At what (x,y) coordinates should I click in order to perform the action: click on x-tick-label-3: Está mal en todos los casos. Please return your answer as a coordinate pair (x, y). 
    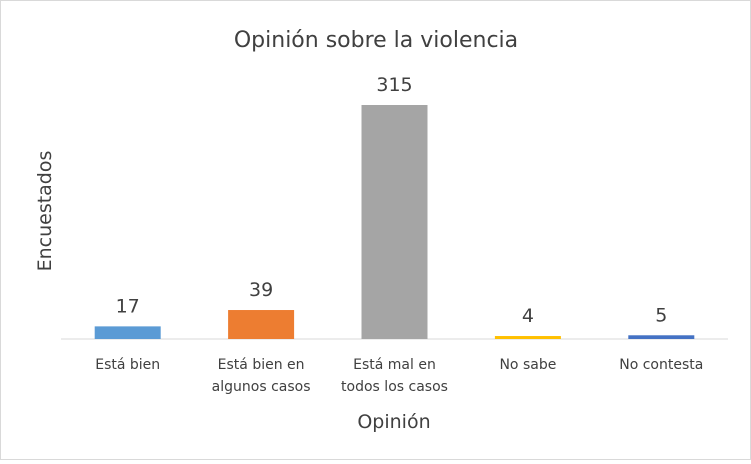
    Looking at the image, I should click on (394, 376).